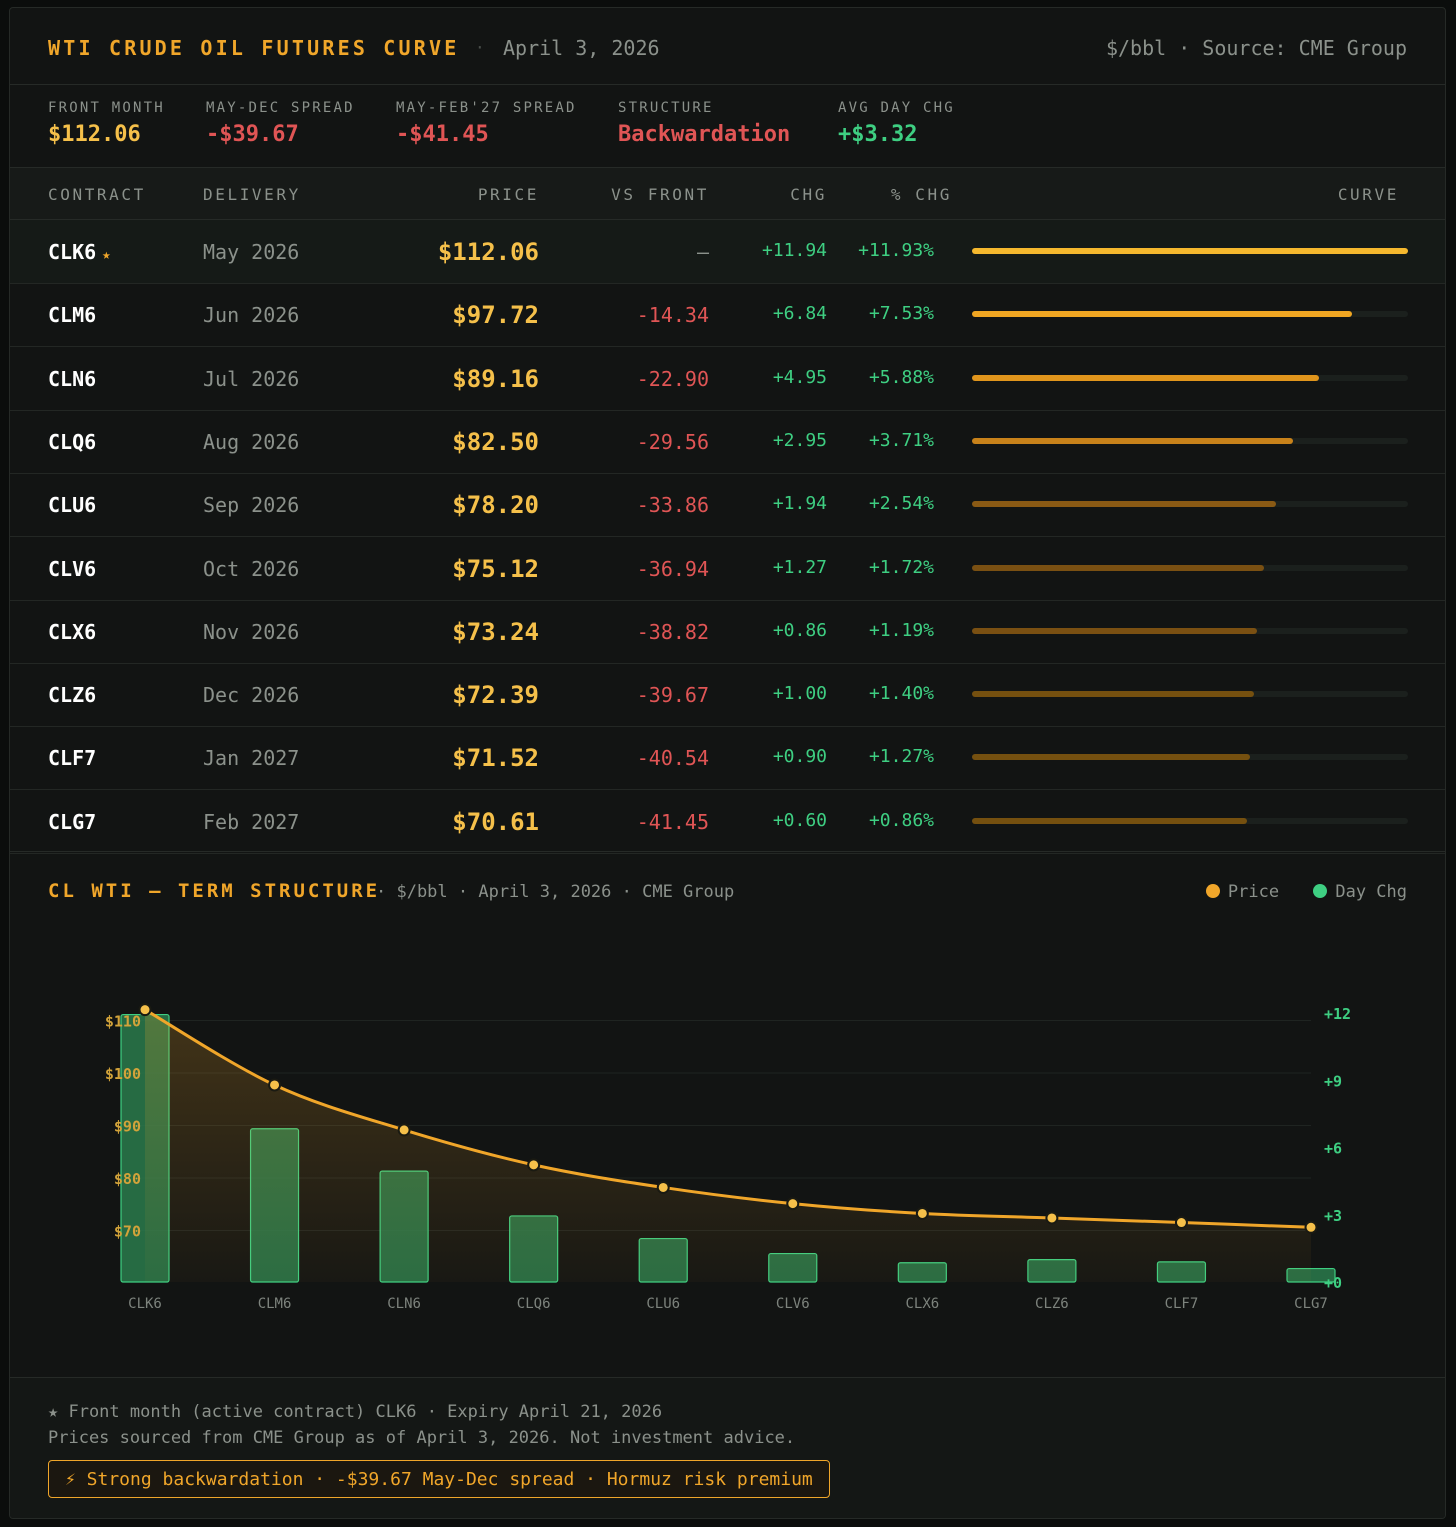  What do you see at coordinates (1212, 891) in the screenshot?
I see `legend-swatch-price` at bounding box center [1212, 891].